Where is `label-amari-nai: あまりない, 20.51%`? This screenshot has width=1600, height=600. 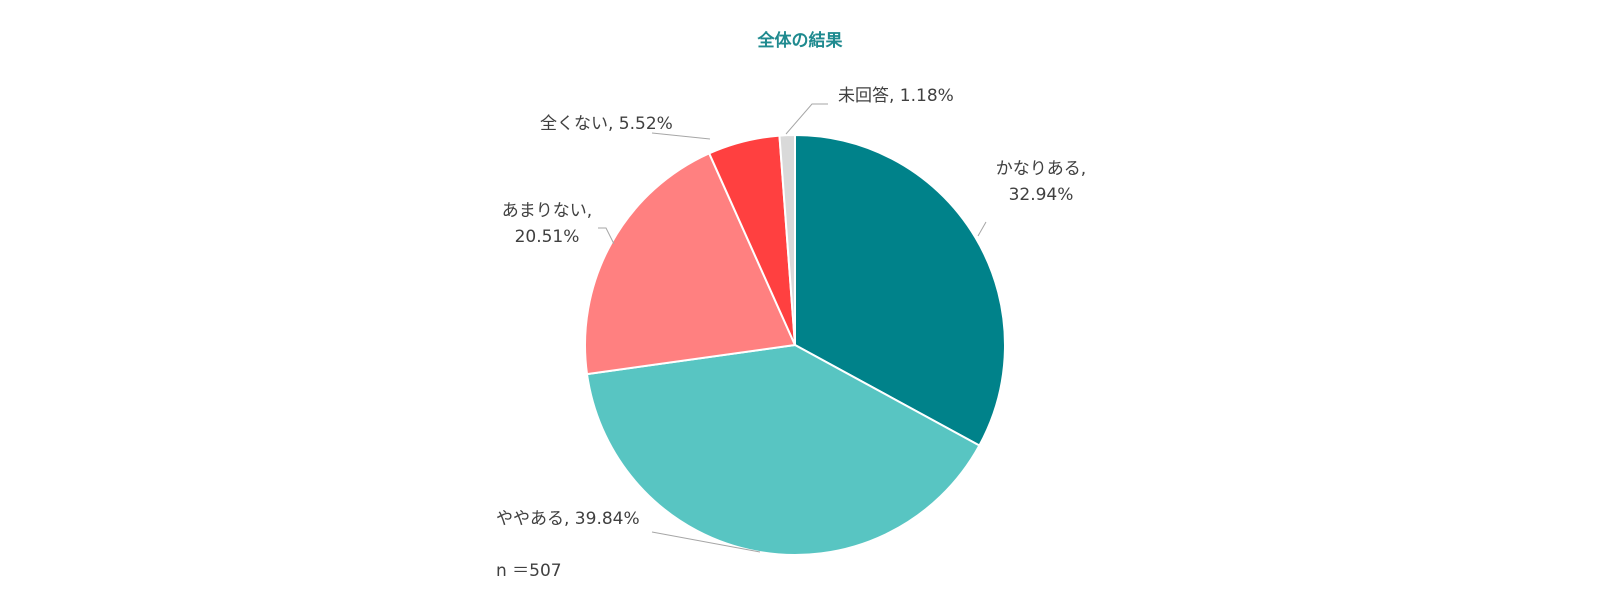 label-amari-nai: あまりない, 20.51% is located at coordinates (547, 224).